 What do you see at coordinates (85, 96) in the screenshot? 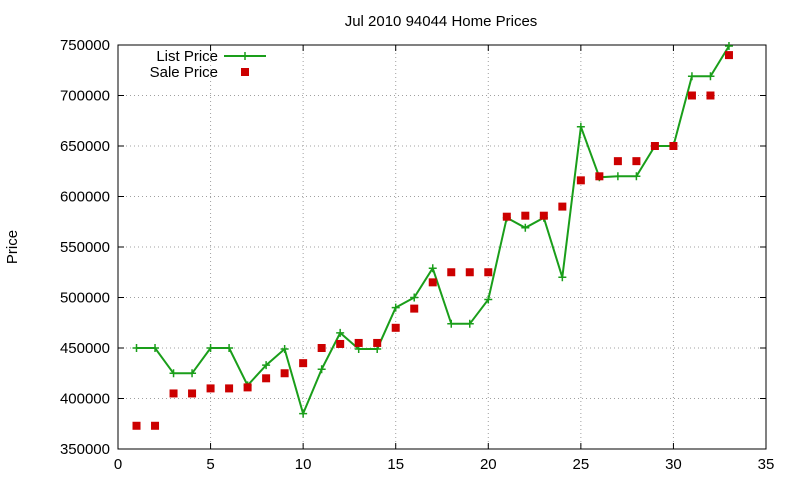
I see `y-tick-label: 700000` at bounding box center [85, 96].